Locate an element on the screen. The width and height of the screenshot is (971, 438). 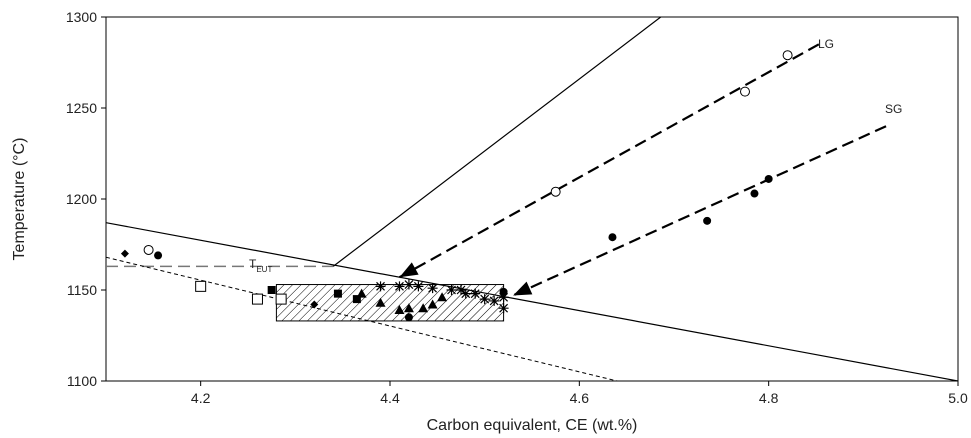
x-tick-label: 5.0 is located at coordinates (958, 398).